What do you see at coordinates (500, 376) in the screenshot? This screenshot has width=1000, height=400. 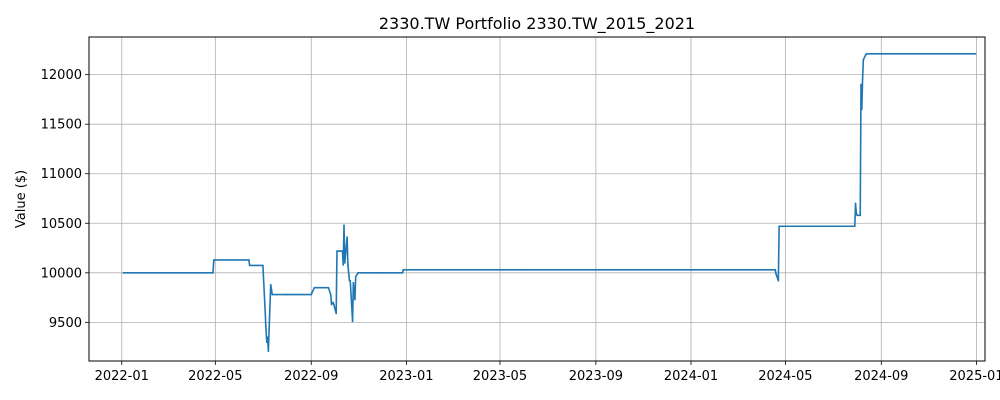 I see `x-tick-label: 2023-05` at bounding box center [500, 376].